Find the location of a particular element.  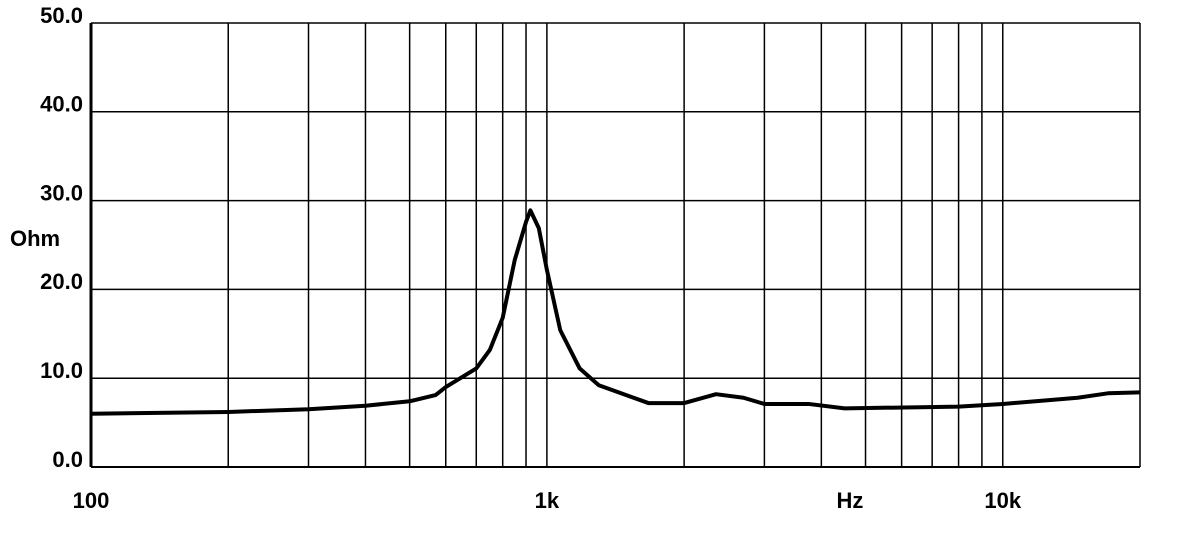

y-tick-label: 40.0 is located at coordinates (61, 104).